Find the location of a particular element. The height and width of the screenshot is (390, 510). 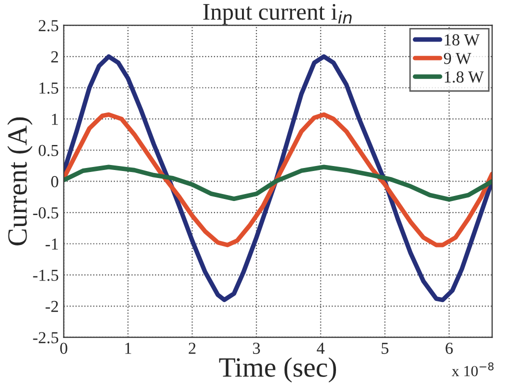

line-series is located at coordinates (278, 183).